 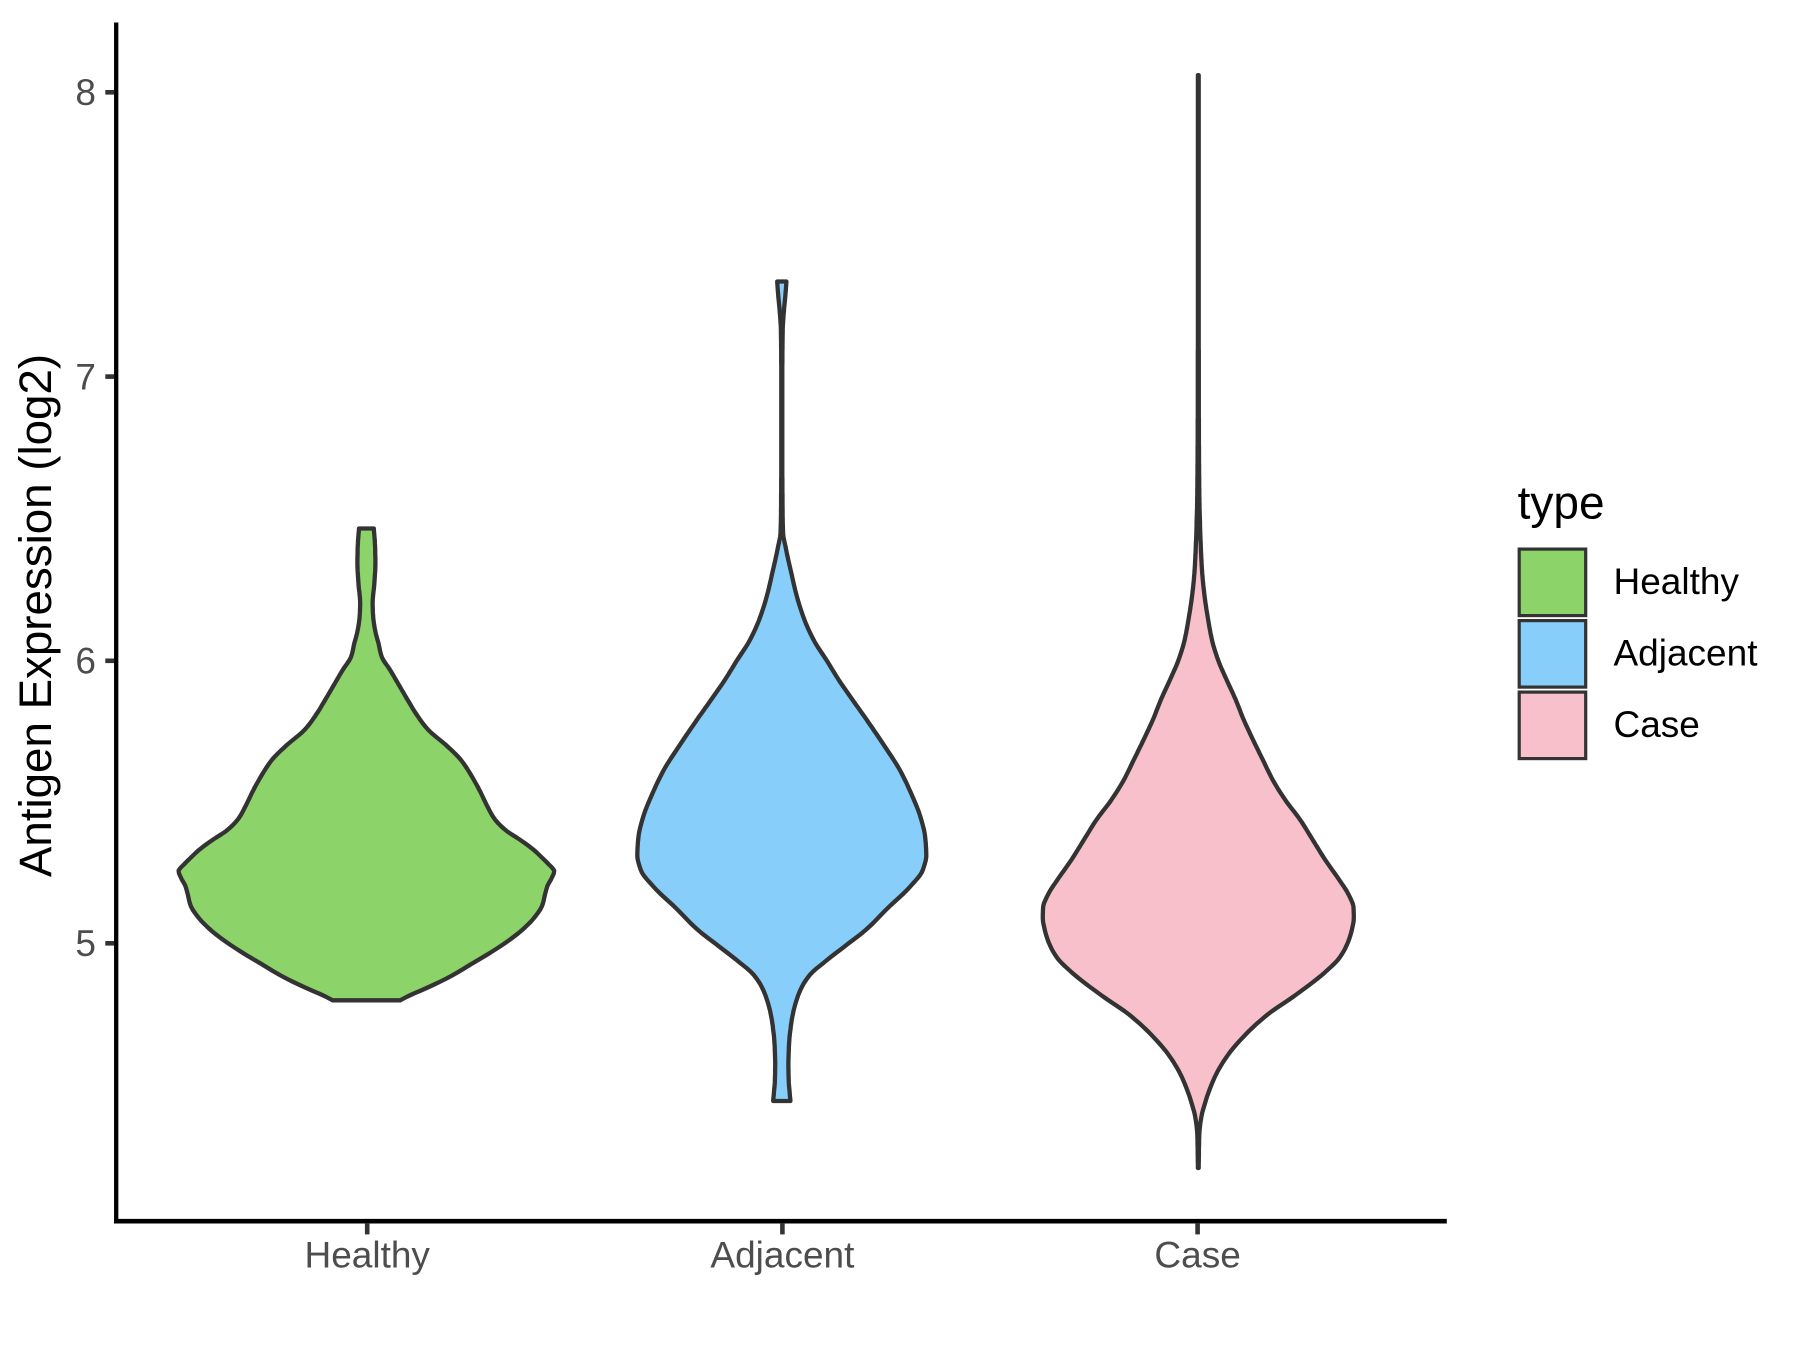 I want to click on svg-text: 5, so click(x=85, y=943).